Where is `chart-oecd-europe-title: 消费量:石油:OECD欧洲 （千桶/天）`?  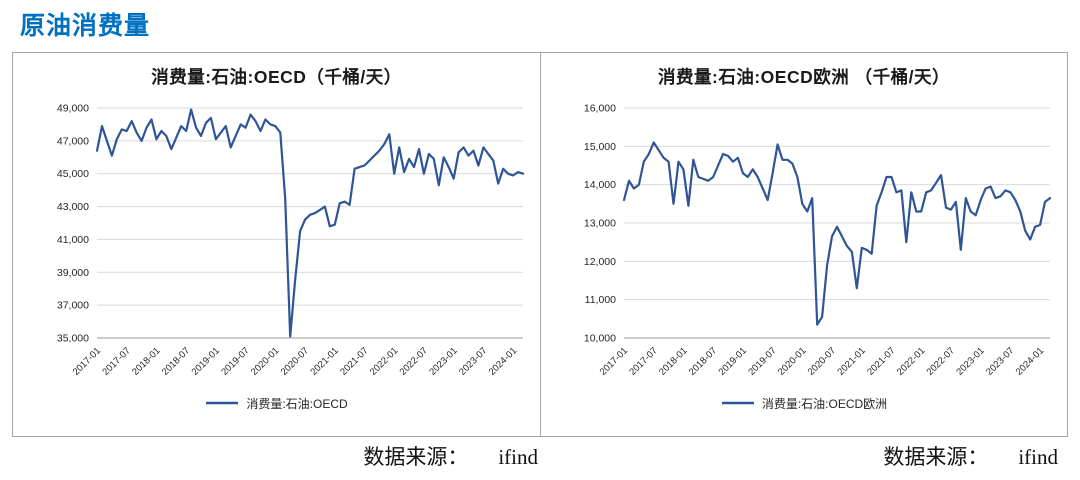 chart-oecd-europe-title: 消费量:石油:OECD欧洲 （千桶/天） is located at coordinates (804, 77).